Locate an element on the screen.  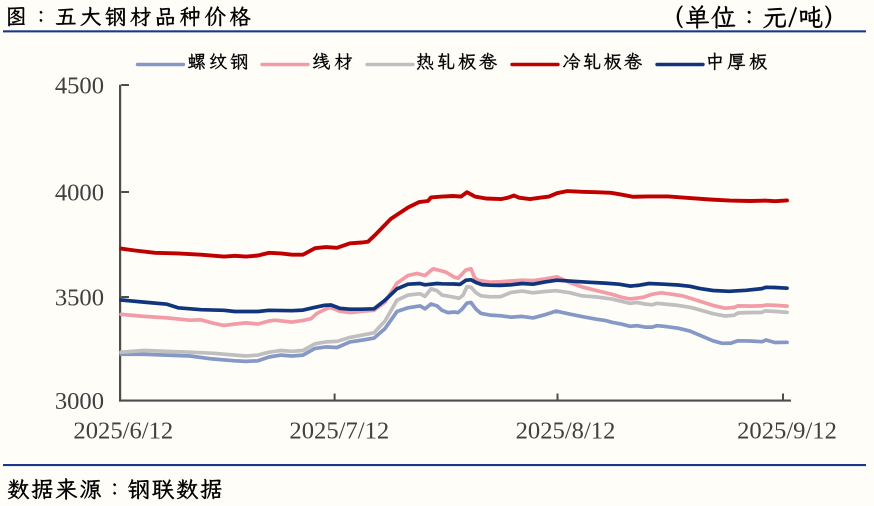
svg-text: 3500 is located at coordinates (79, 297).